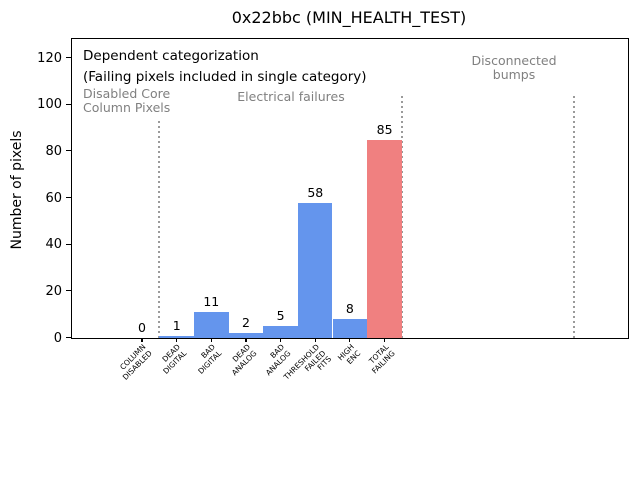 This screenshot has height=480, width=640. Describe the element at coordinates (350, 328) in the screenshot. I see `bar-high-enc` at that location.